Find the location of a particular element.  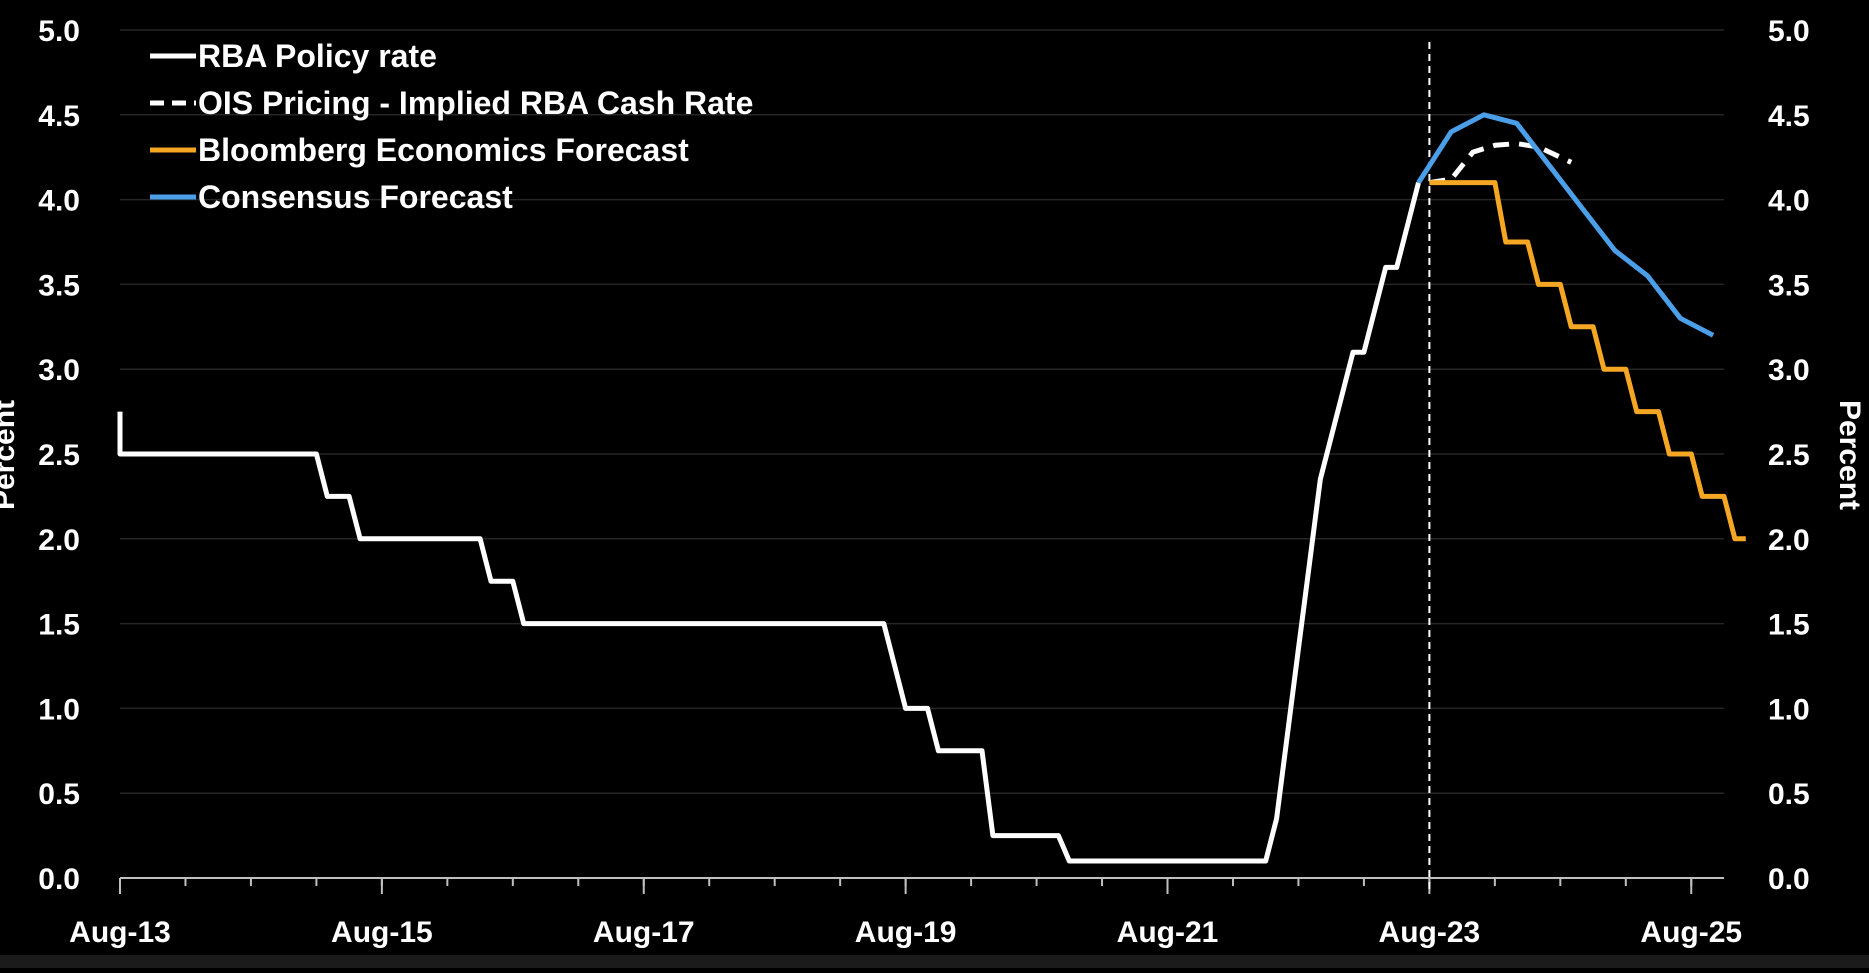

series-line-ois-pricing-implied-rba-cash-rate is located at coordinates (1501, 163).